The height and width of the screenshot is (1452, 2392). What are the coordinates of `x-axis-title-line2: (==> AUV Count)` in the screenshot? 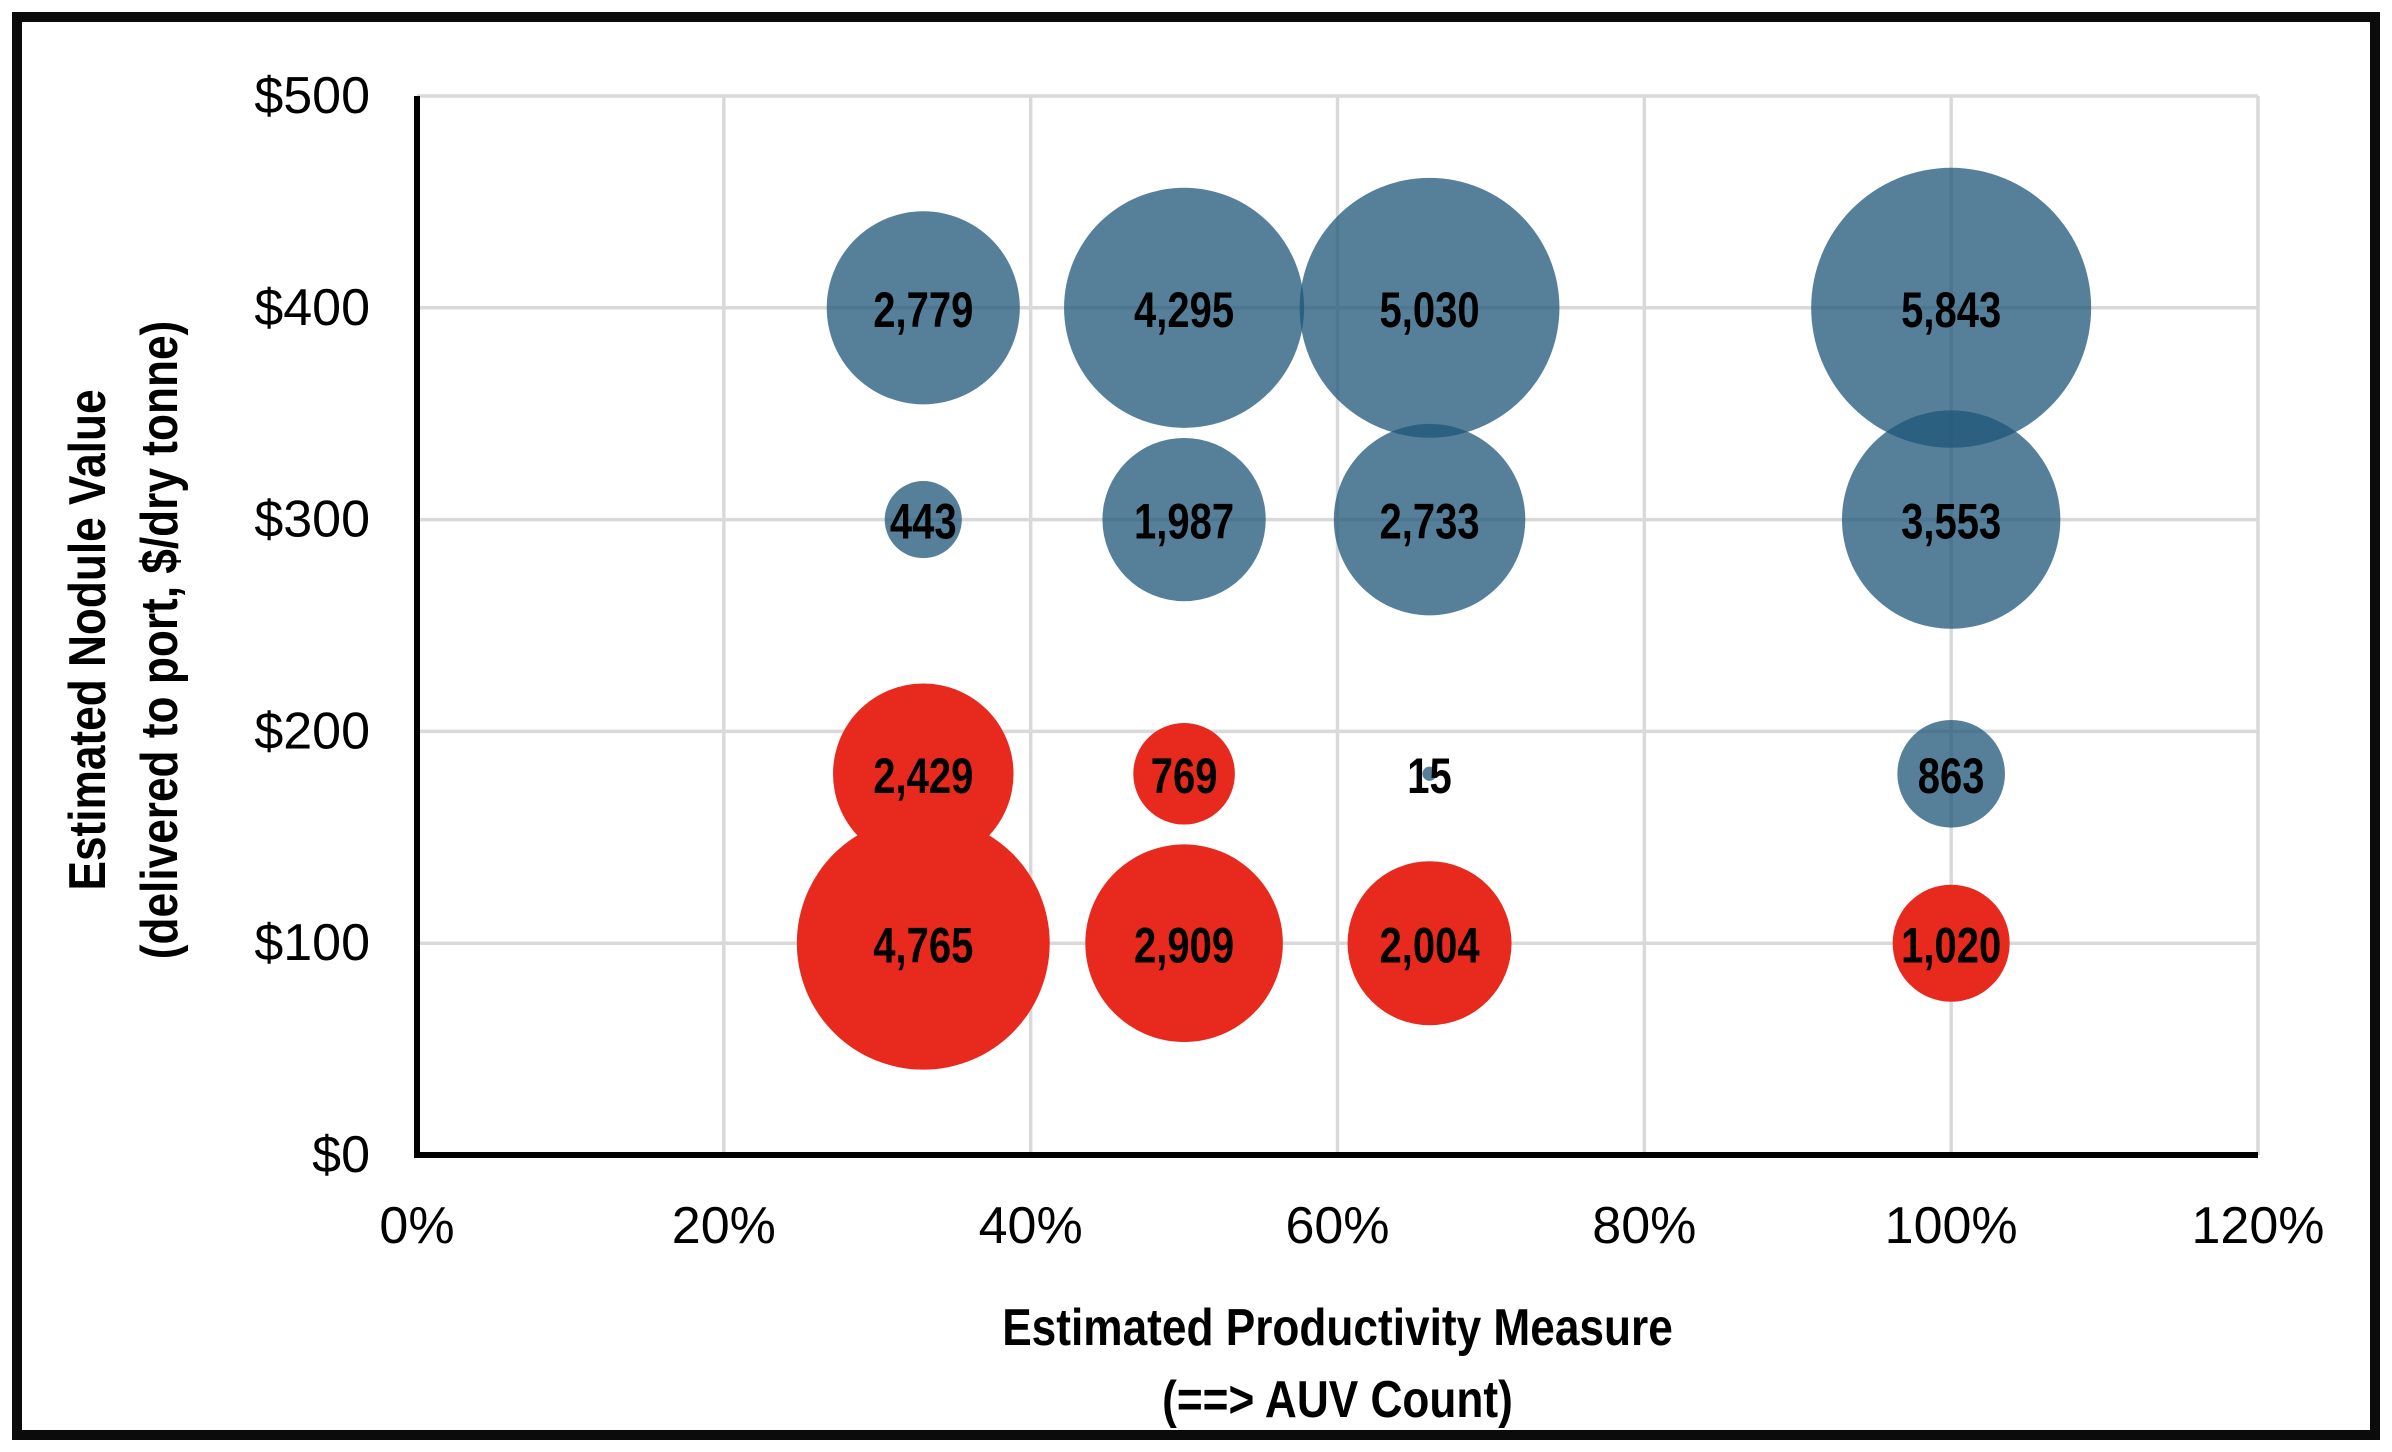 It's located at (1337, 1400).